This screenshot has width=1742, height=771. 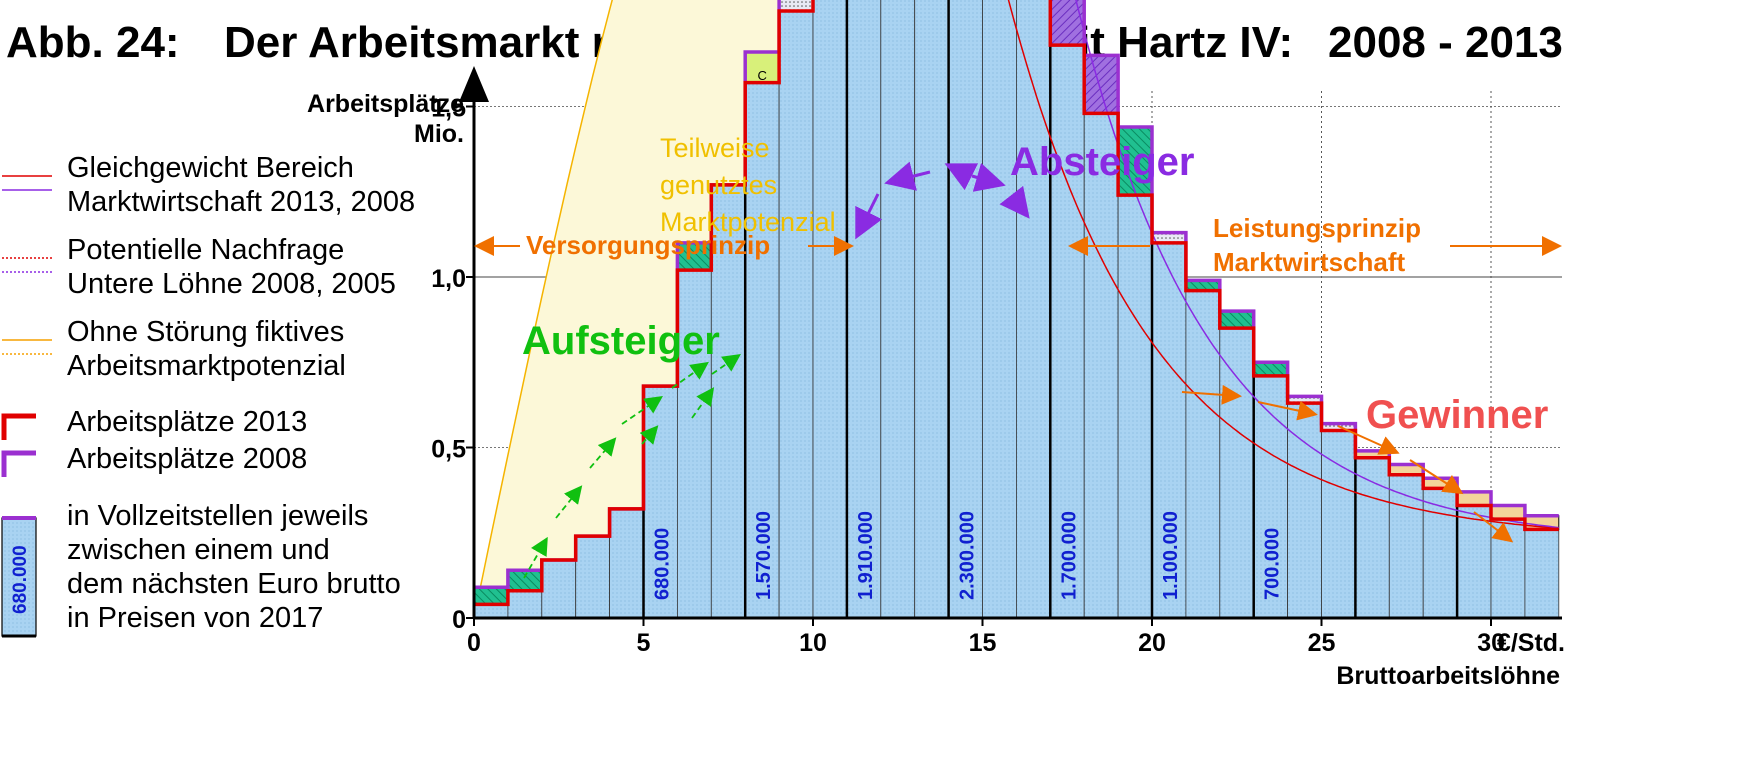 What do you see at coordinates (231, 284) in the screenshot?
I see `legend-label: Untere Löhne 2008, 2005` at bounding box center [231, 284].